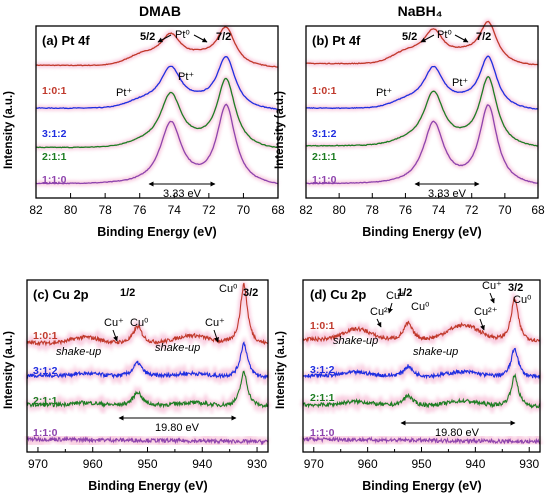 This screenshot has height=501, width=550. What do you see at coordinates (157, 205) in the screenshot?
I see `x-ticks: 82 80 78 76 74 72 70 68` at bounding box center [157, 205].